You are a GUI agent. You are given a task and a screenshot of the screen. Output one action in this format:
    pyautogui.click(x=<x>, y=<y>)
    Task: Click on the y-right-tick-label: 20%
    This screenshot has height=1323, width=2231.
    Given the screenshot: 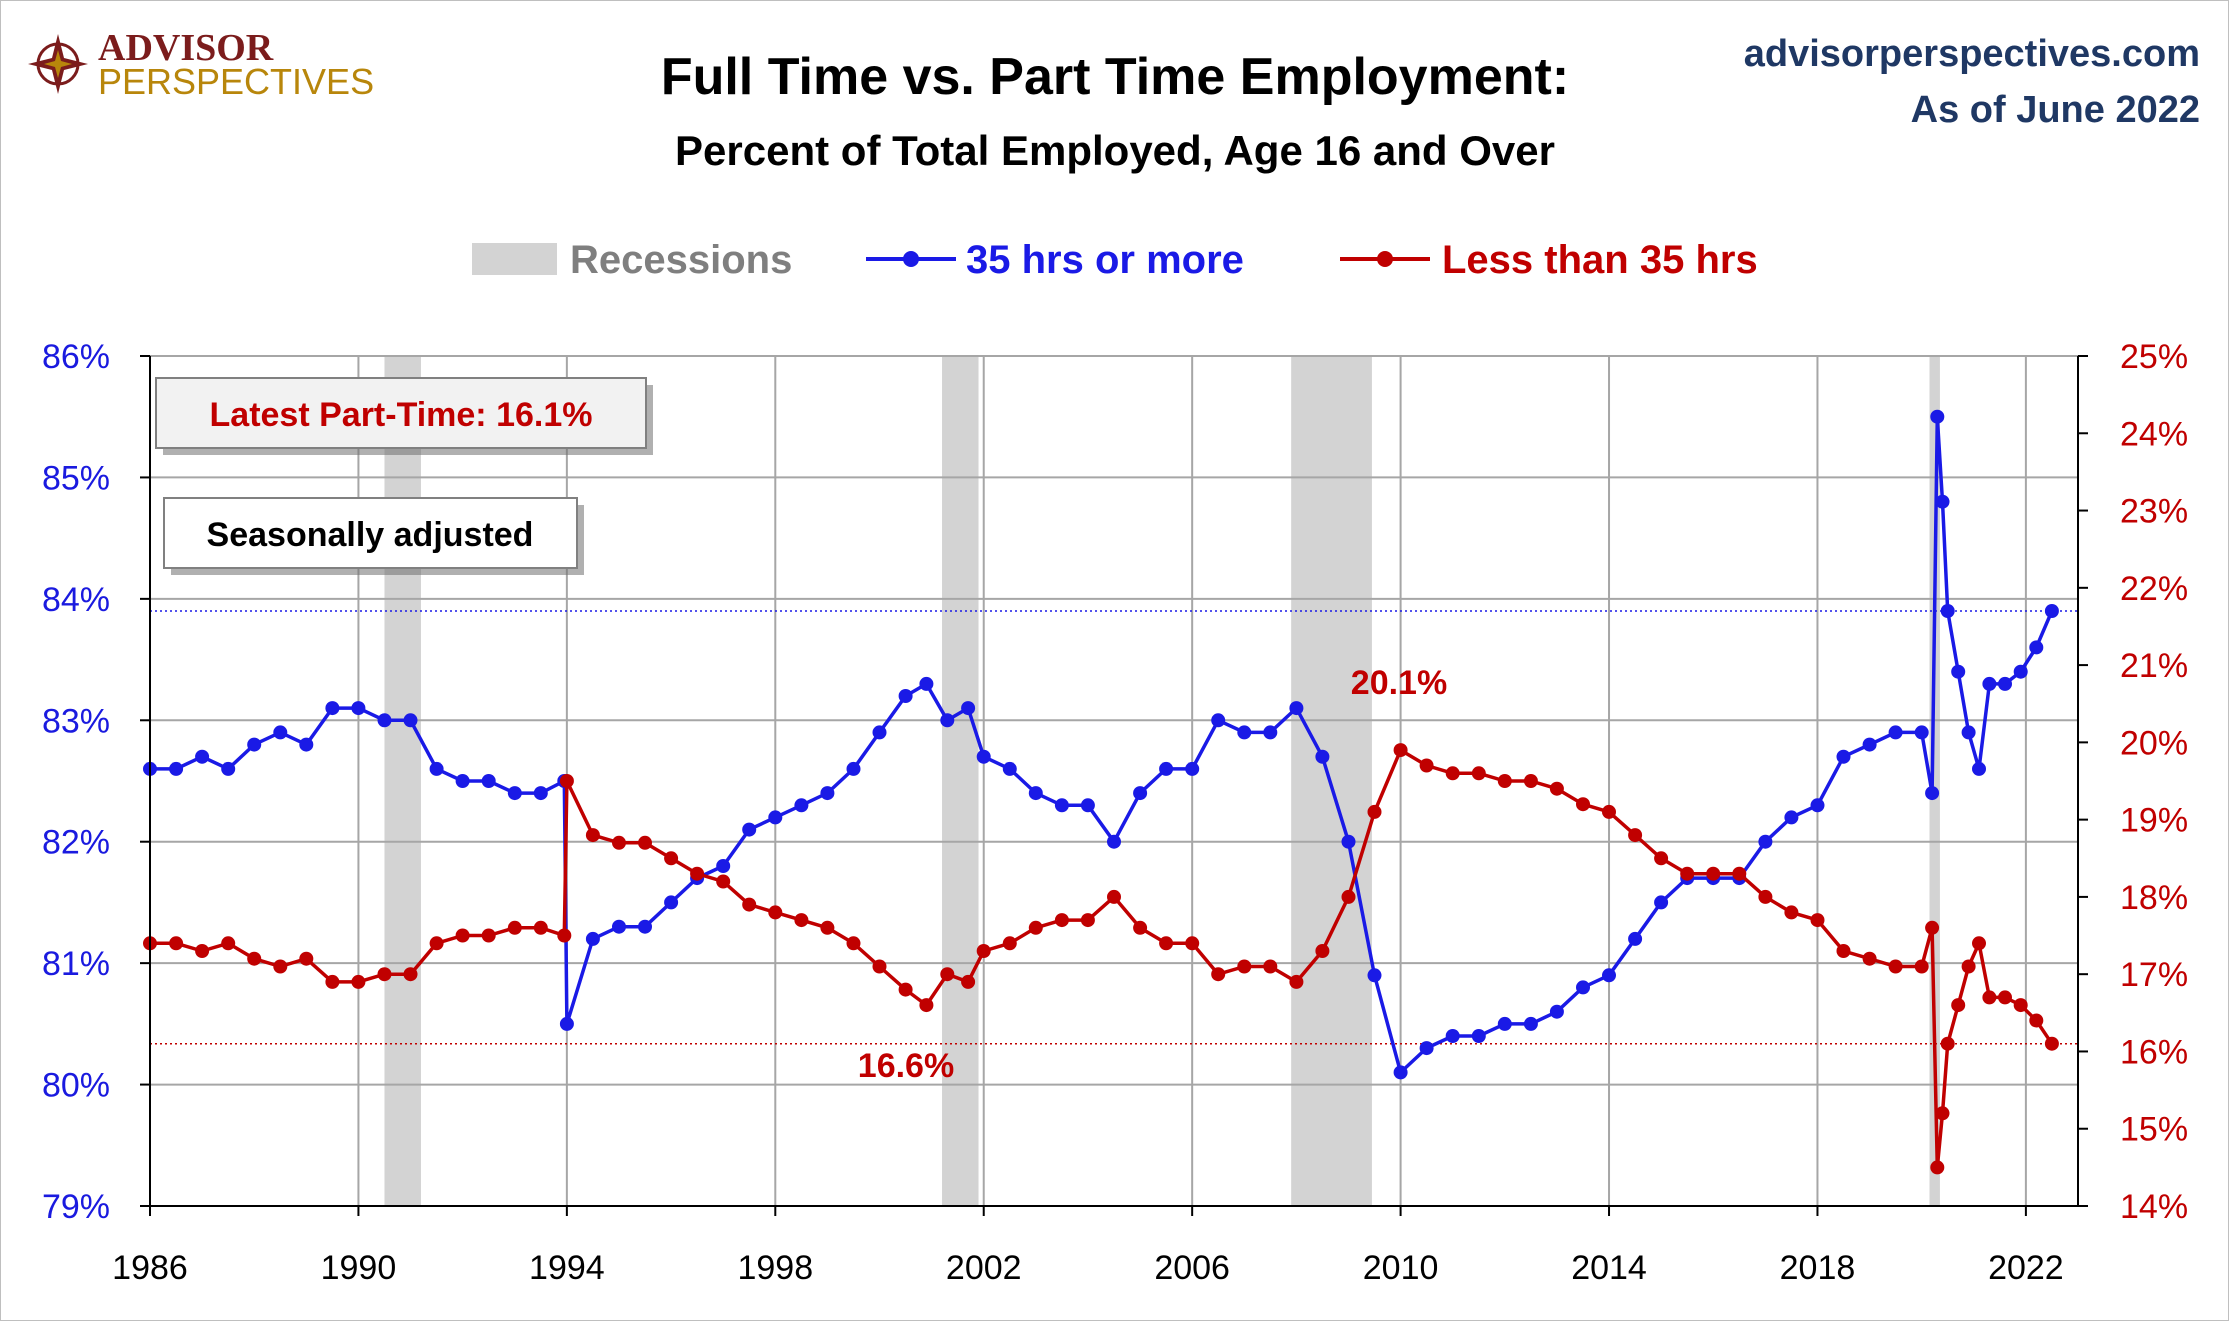 What is the action you would take?
    pyautogui.click(x=2154, y=743)
    